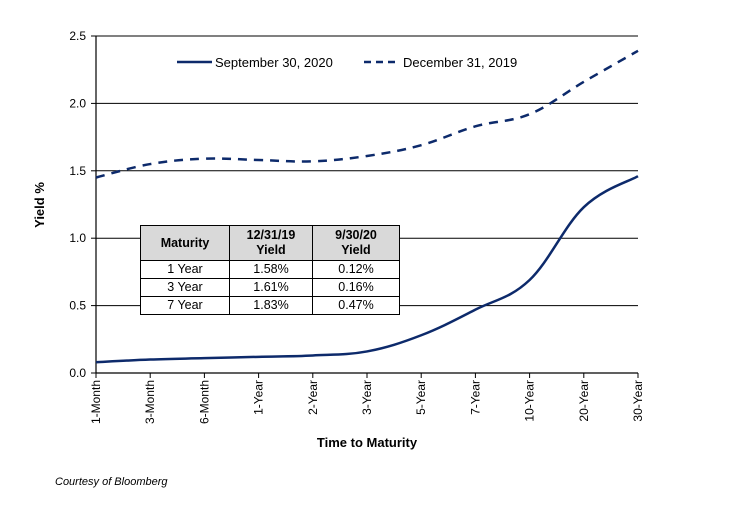  What do you see at coordinates (185, 269) in the screenshot?
I see `cell-maturity: 1 Year` at bounding box center [185, 269].